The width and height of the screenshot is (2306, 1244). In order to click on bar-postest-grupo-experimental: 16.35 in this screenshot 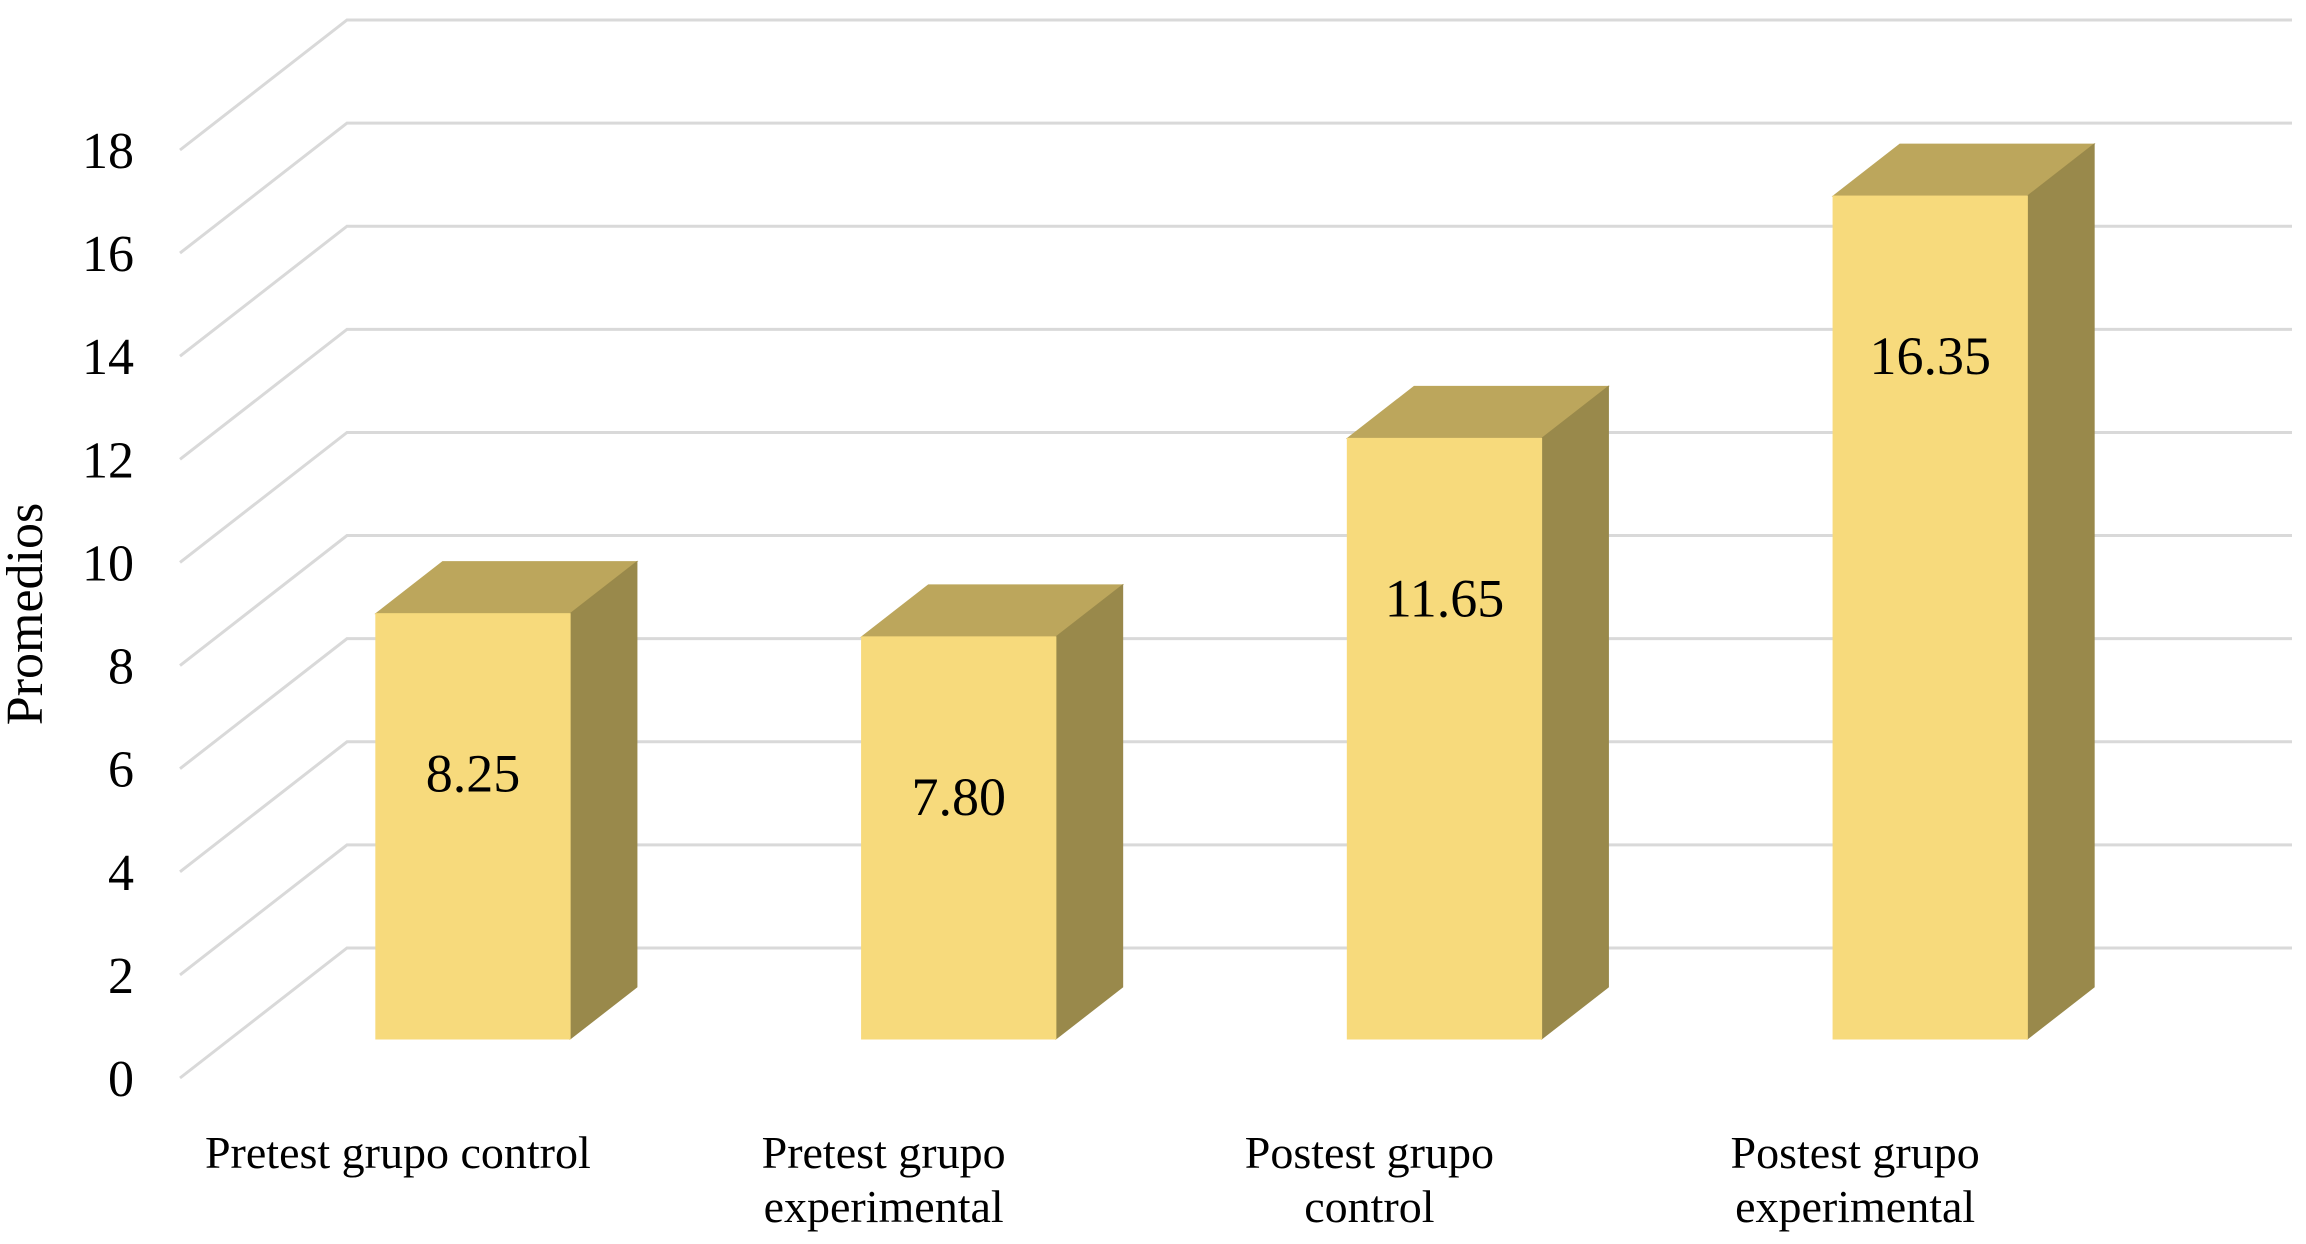, I will do `click(1963, 592)`.